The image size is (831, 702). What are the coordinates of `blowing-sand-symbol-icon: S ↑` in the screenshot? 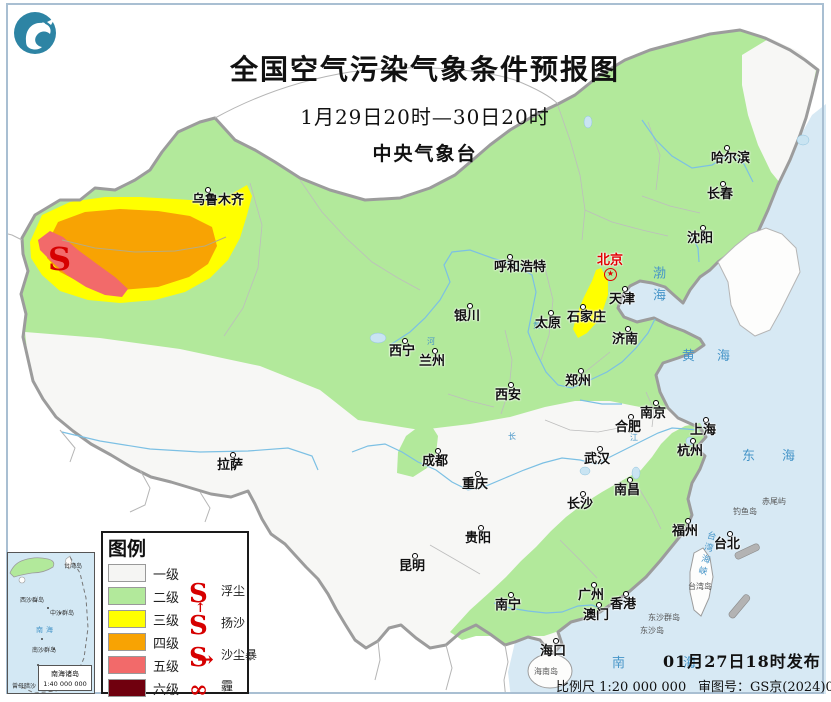 It's located at (203, 621).